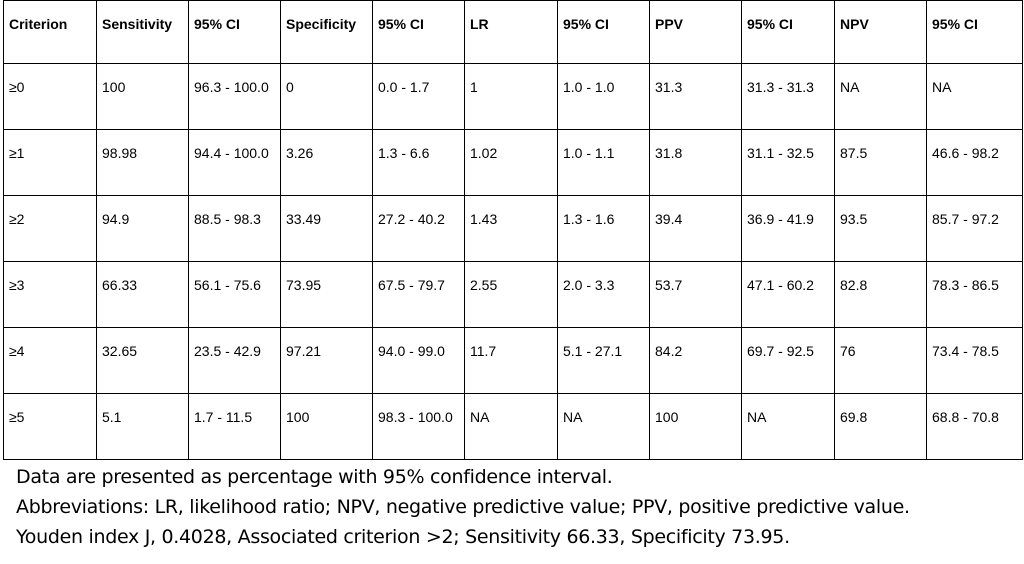 The height and width of the screenshot is (564, 1024). What do you see at coordinates (788, 96) in the screenshot?
I see `table-cell: 31.3 - 31.3` at bounding box center [788, 96].